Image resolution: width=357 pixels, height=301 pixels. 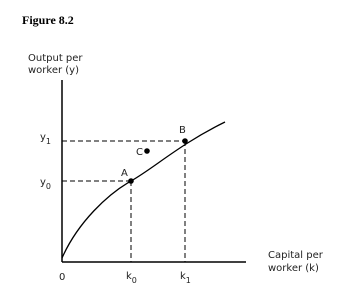 I want to click on x-tick-label: k0, so click(x=131, y=278).